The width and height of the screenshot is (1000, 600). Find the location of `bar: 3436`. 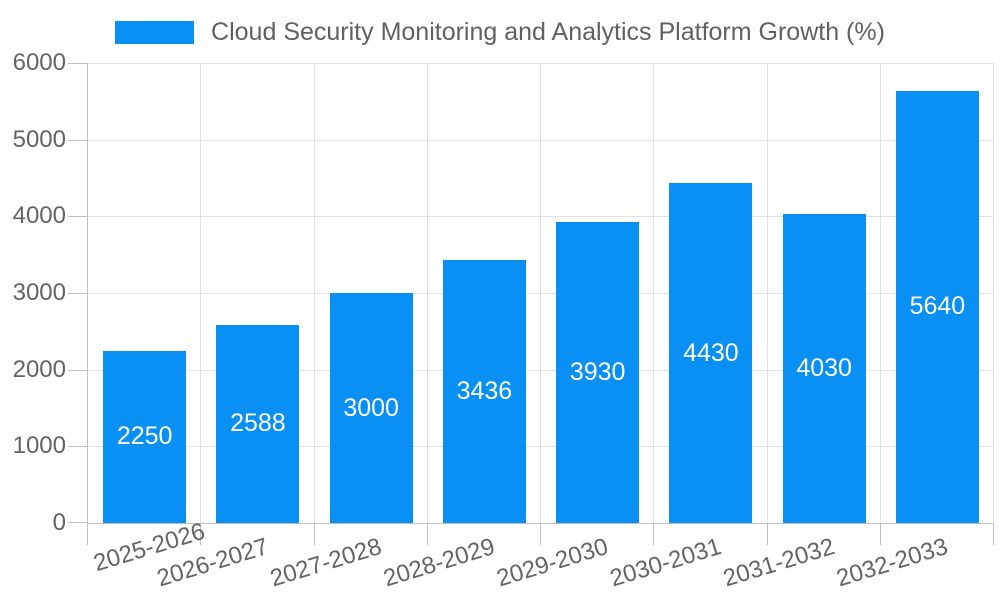

bar: 3436 is located at coordinates (484, 391).